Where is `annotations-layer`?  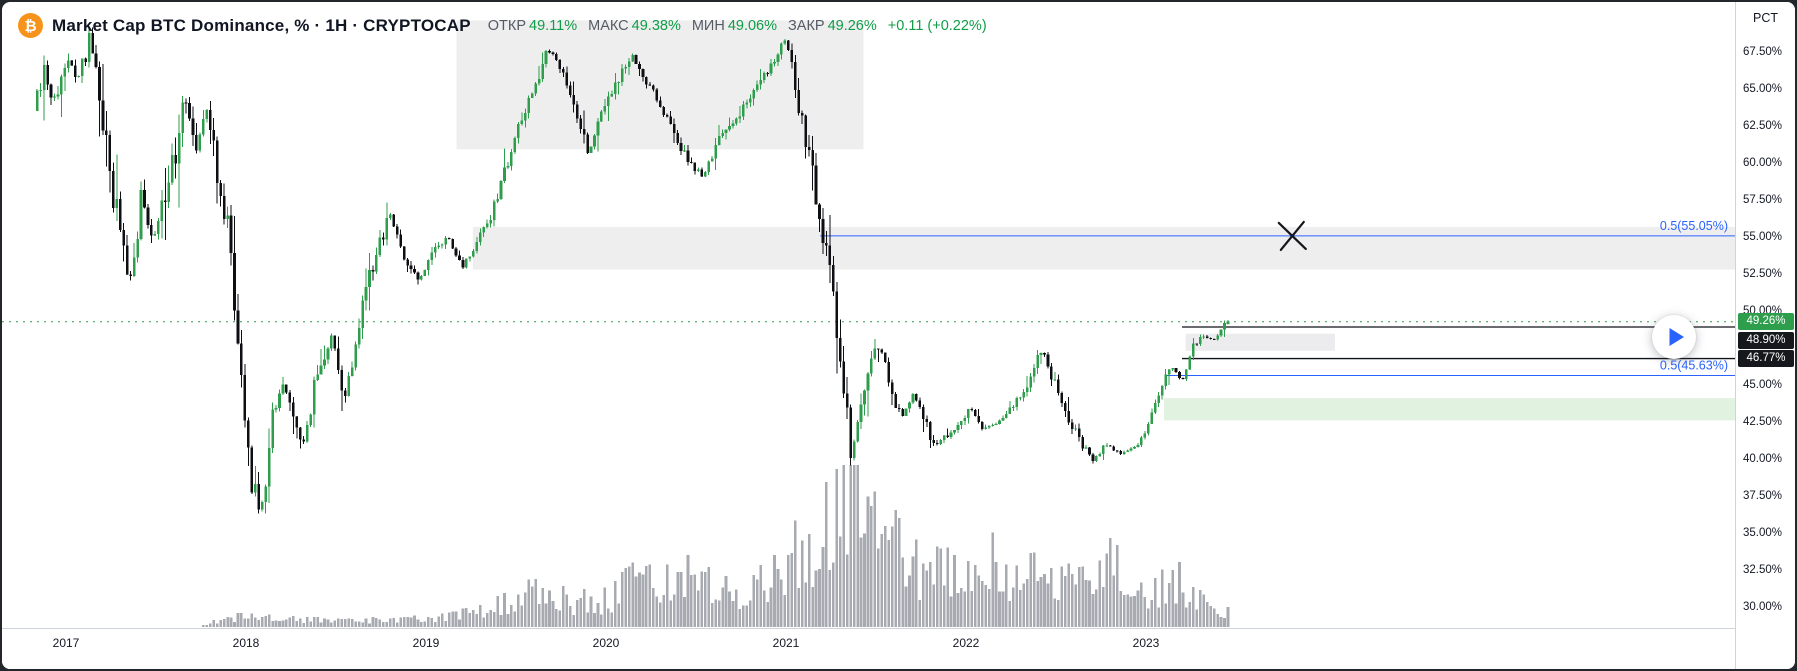
annotations-layer is located at coordinates (1292, 236).